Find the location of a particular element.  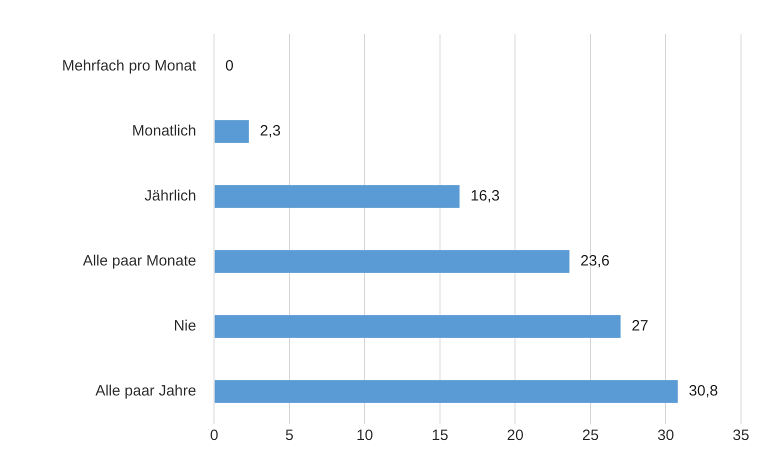

data-label: 16,3 is located at coordinates (485, 196).